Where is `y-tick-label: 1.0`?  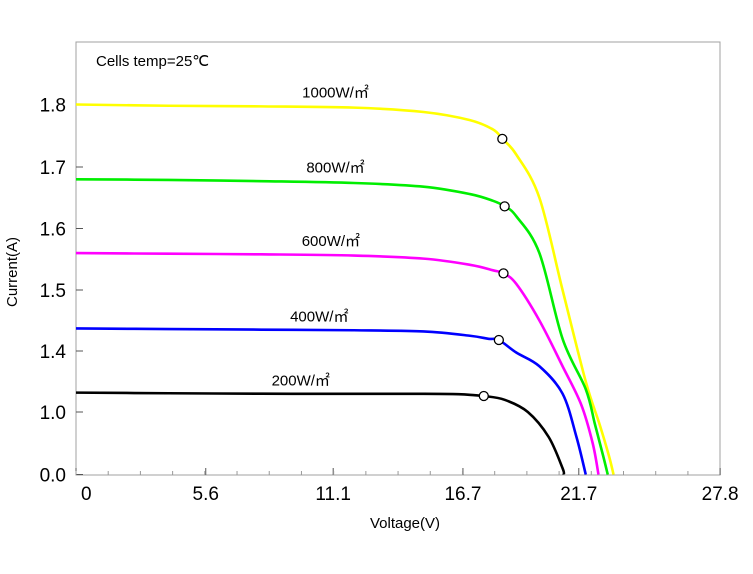
y-tick-label: 1.0 is located at coordinates (53, 413).